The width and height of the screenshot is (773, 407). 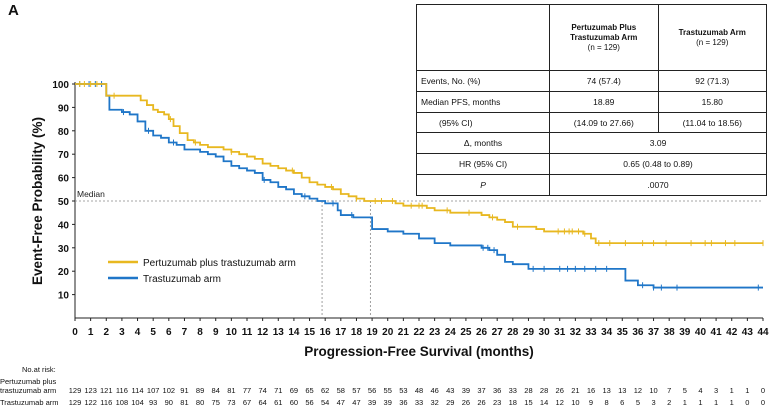 What do you see at coordinates (64, 179) in the screenshot?
I see `y-tick-label: 60` at bounding box center [64, 179].